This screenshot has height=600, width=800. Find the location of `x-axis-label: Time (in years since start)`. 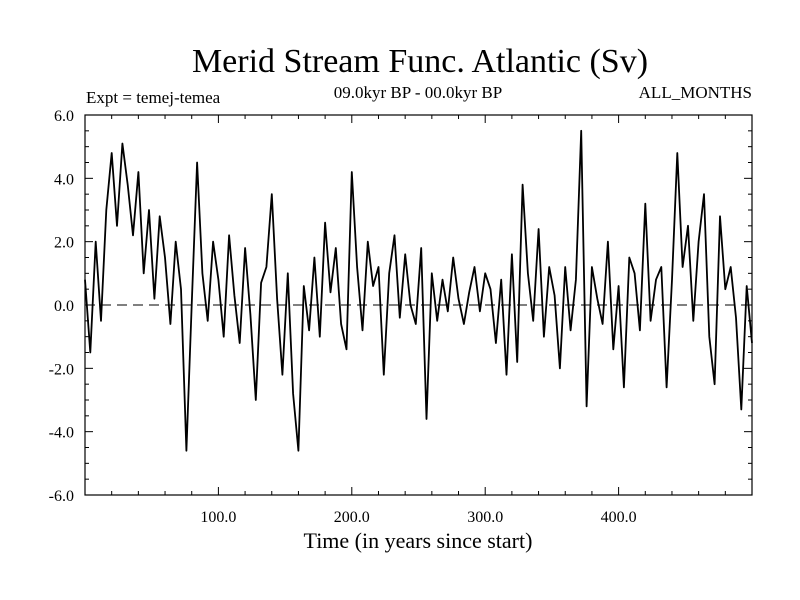

x-axis-label: Time (in years since start) is located at coordinates (418, 540).